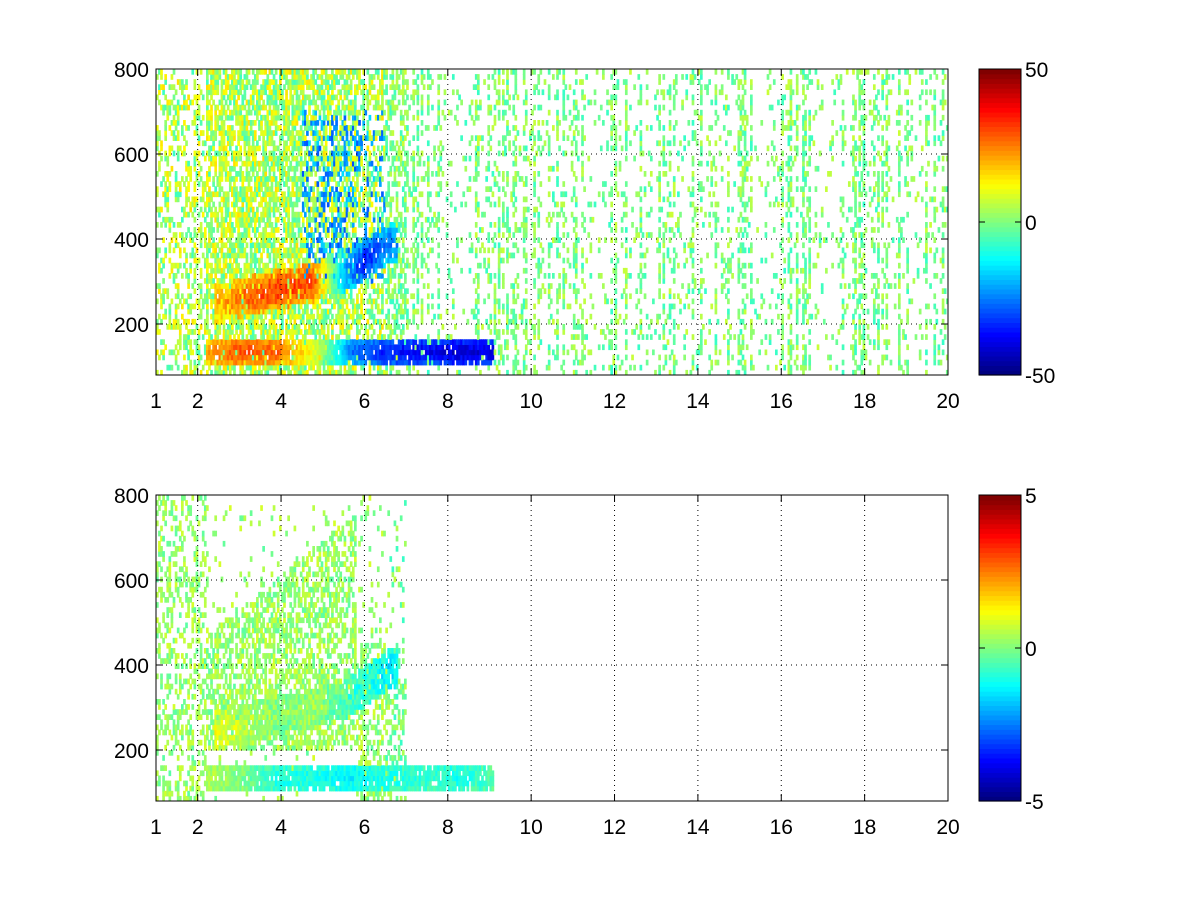 The width and height of the screenshot is (1200, 900). Describe the element at coordinates (1031, 496) in the screenshot. I see `colorbar-tick-label: 5` at that location.